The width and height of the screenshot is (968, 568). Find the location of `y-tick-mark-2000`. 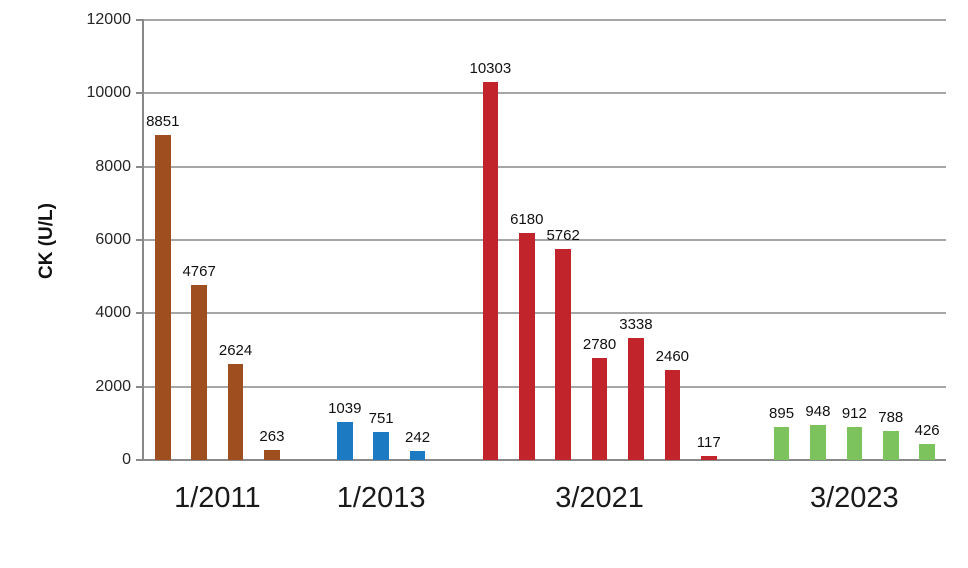

y-tick-mark-2000 is located at coordinates (139, 386).